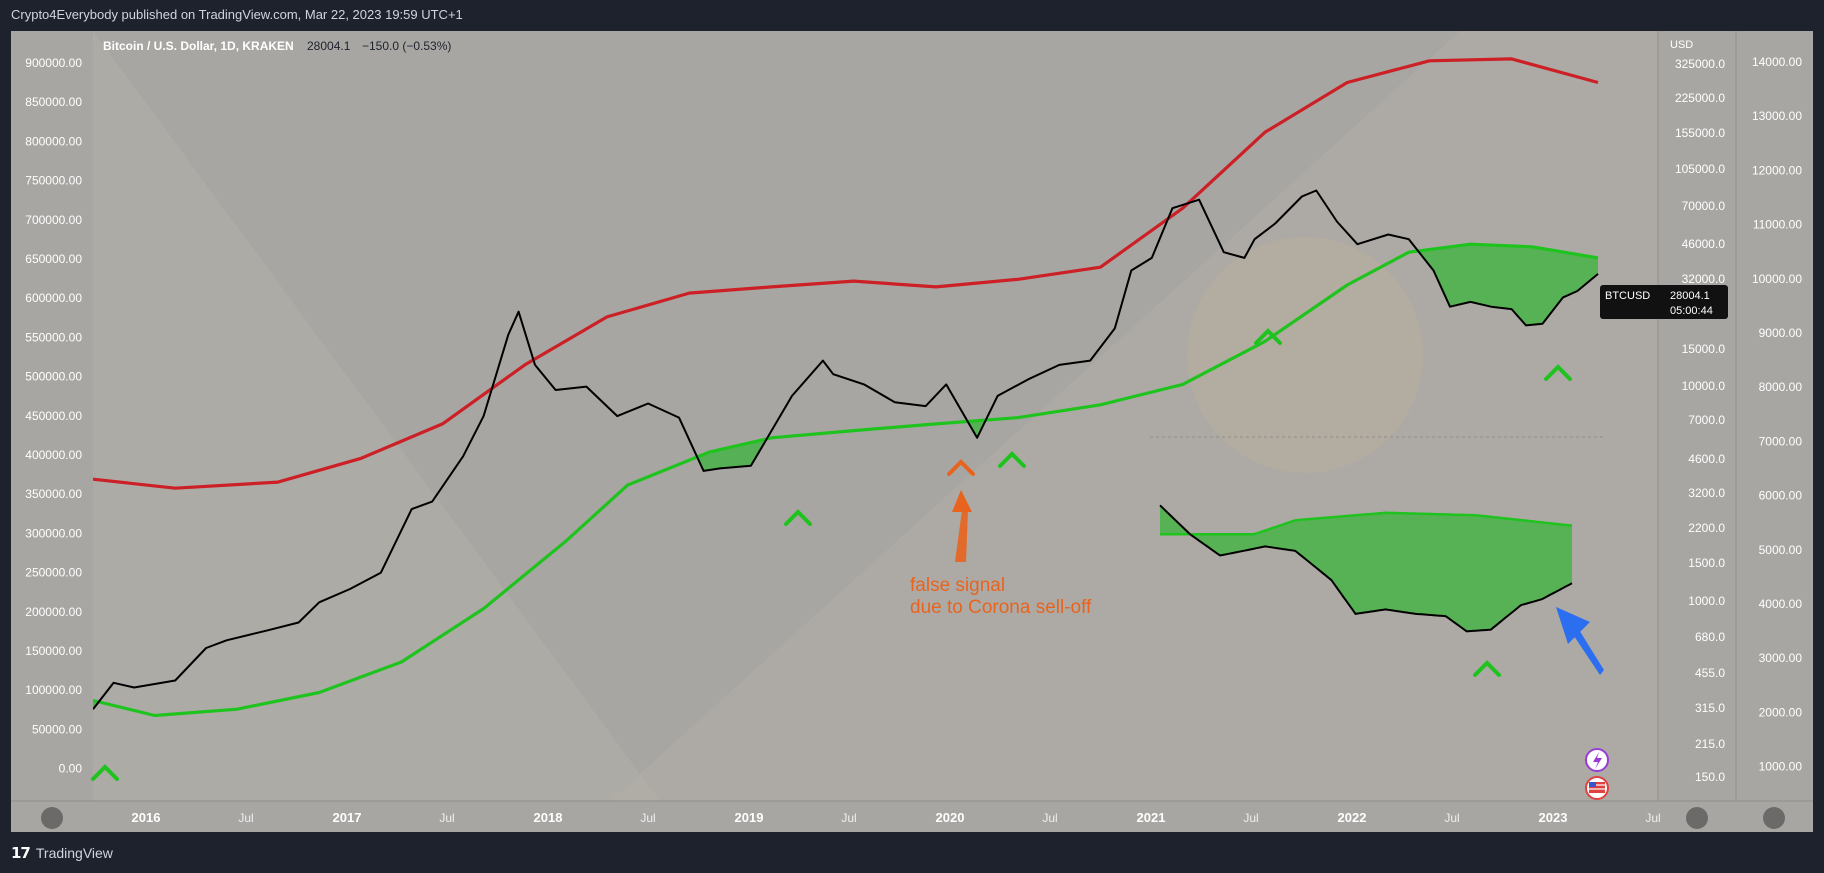 The width and height of the screenshot is (1824, 873). What do you see at coordinates (21, 853) in the screenshot?
I see `tradingview-icon: 17` at bounding box center [21, 853].